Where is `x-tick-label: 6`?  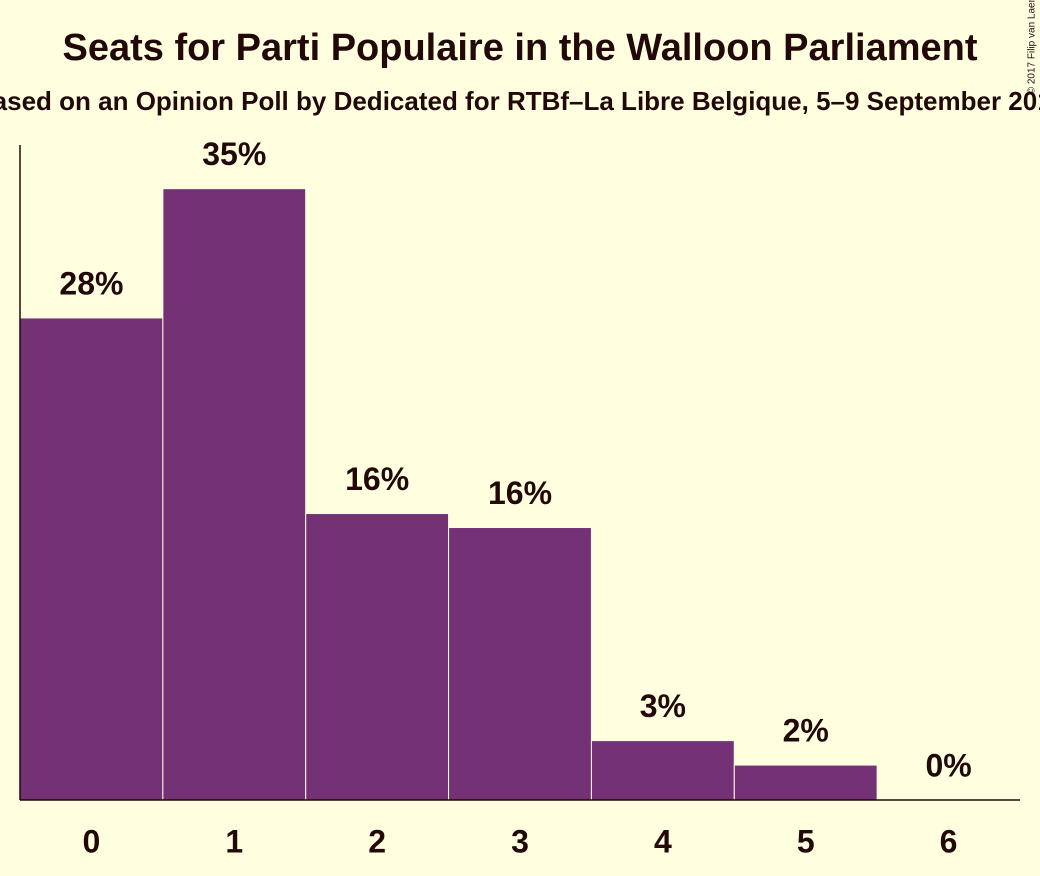 x-tick-label: 6 is located at coordinates (949, 841).